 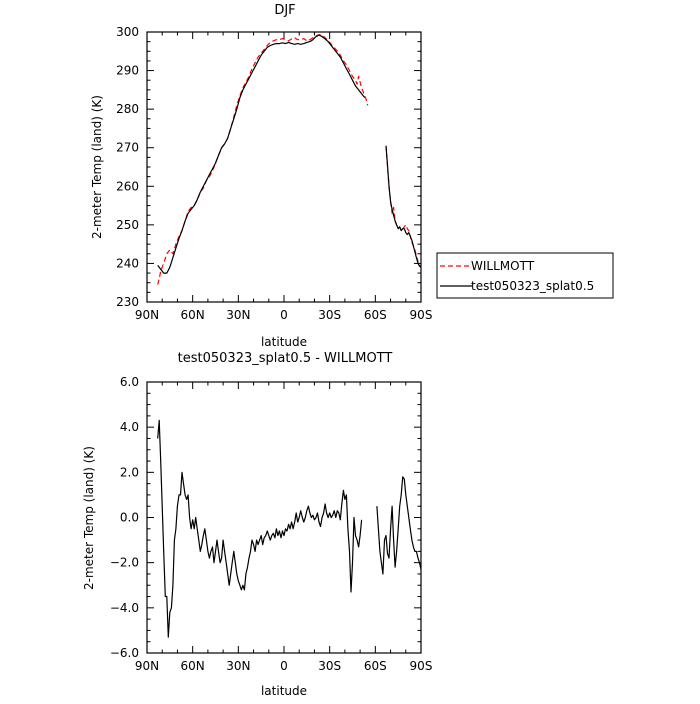 What do you see at coordinates (124, 563) in the screenshot?
I see `bottom-y-tick-label: −2.0` at bounding box center [124, 563].